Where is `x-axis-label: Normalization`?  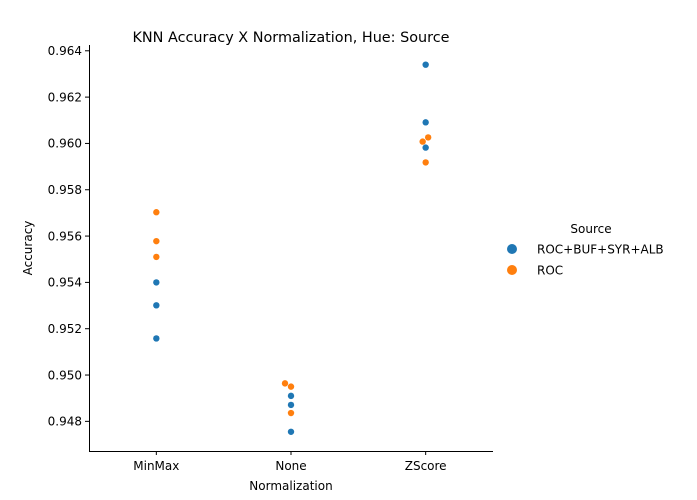 x-axis-label: Normalization is located at coordinates (290, 486).